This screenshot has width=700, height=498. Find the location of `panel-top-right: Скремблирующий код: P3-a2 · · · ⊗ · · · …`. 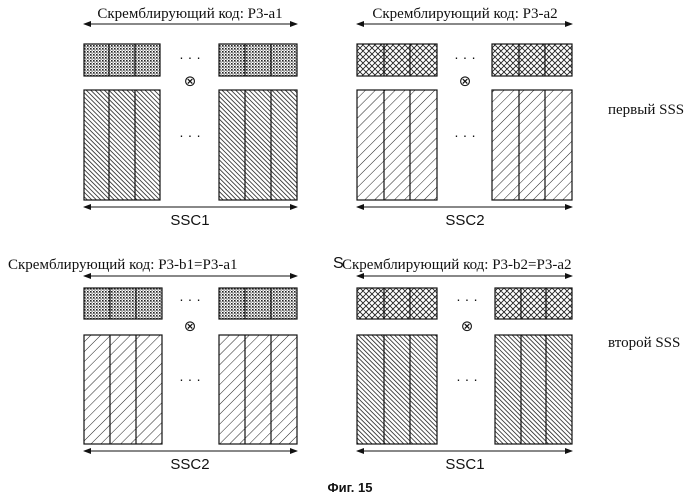

panel-top-right: Скремблирующий код: P3-a2 · · · ⊗ · · · … is located at coordinates (464, 117).